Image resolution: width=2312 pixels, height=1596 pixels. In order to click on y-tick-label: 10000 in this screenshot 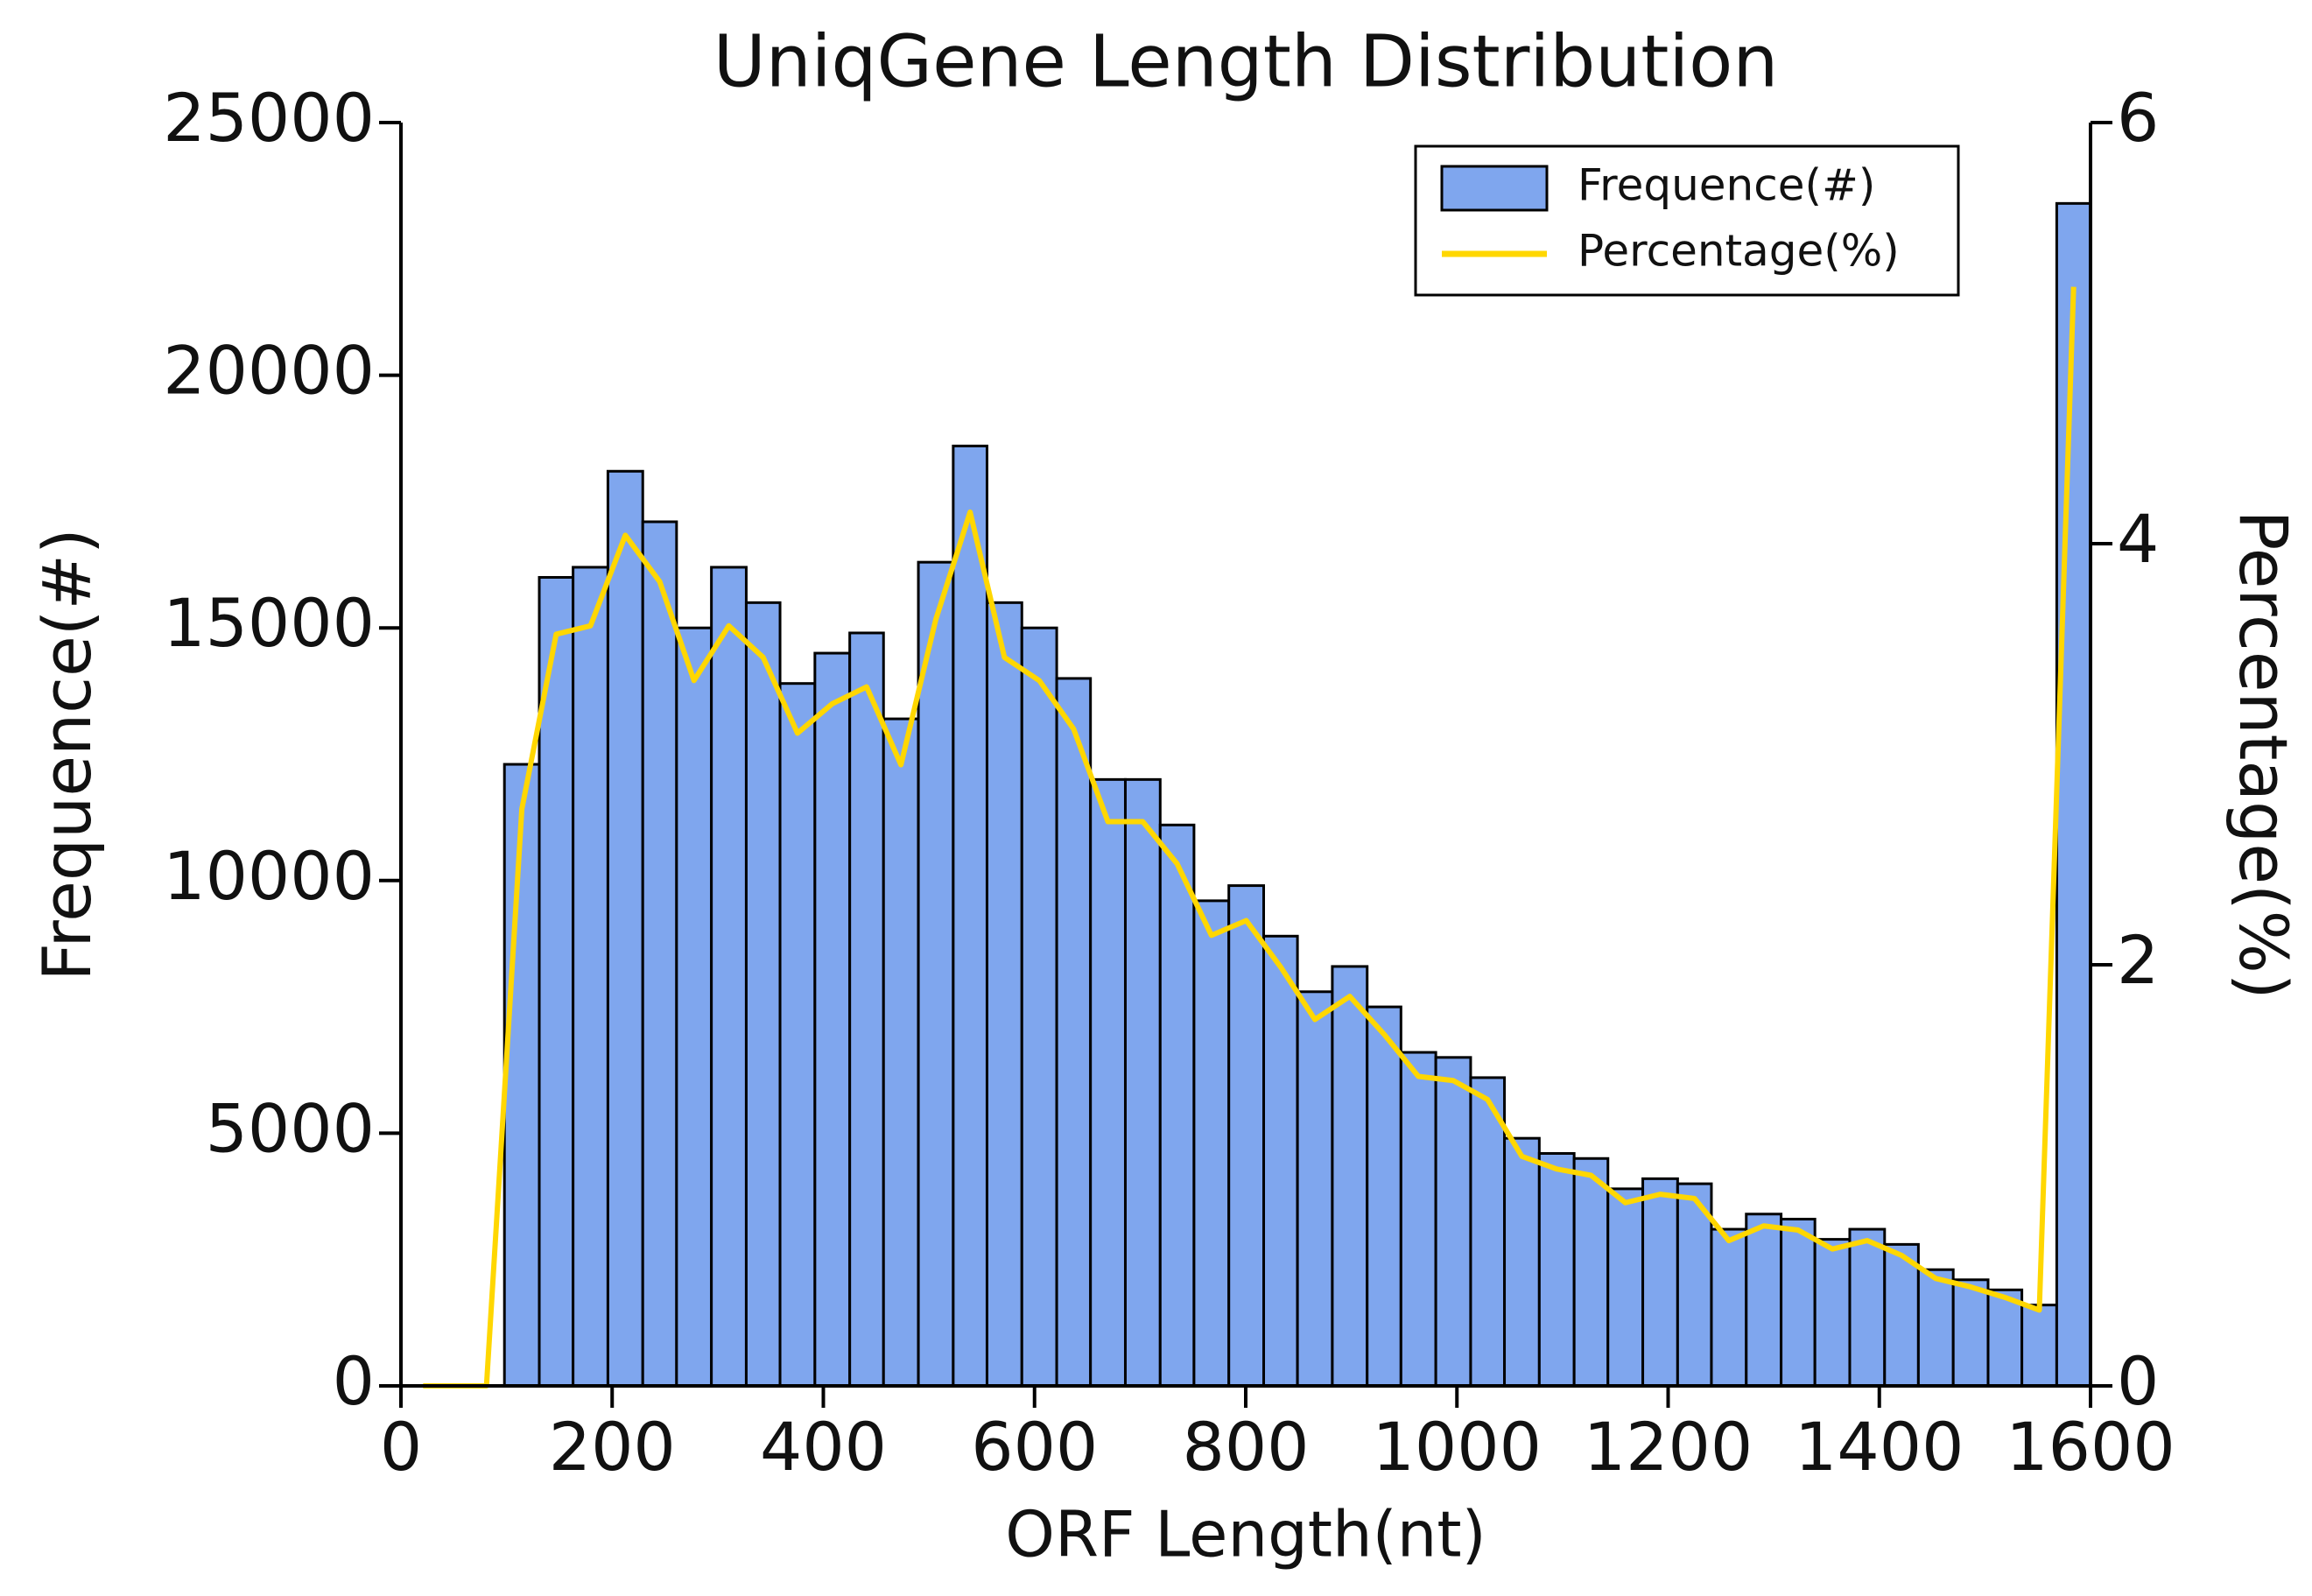, I will do `click(269, 876)`.